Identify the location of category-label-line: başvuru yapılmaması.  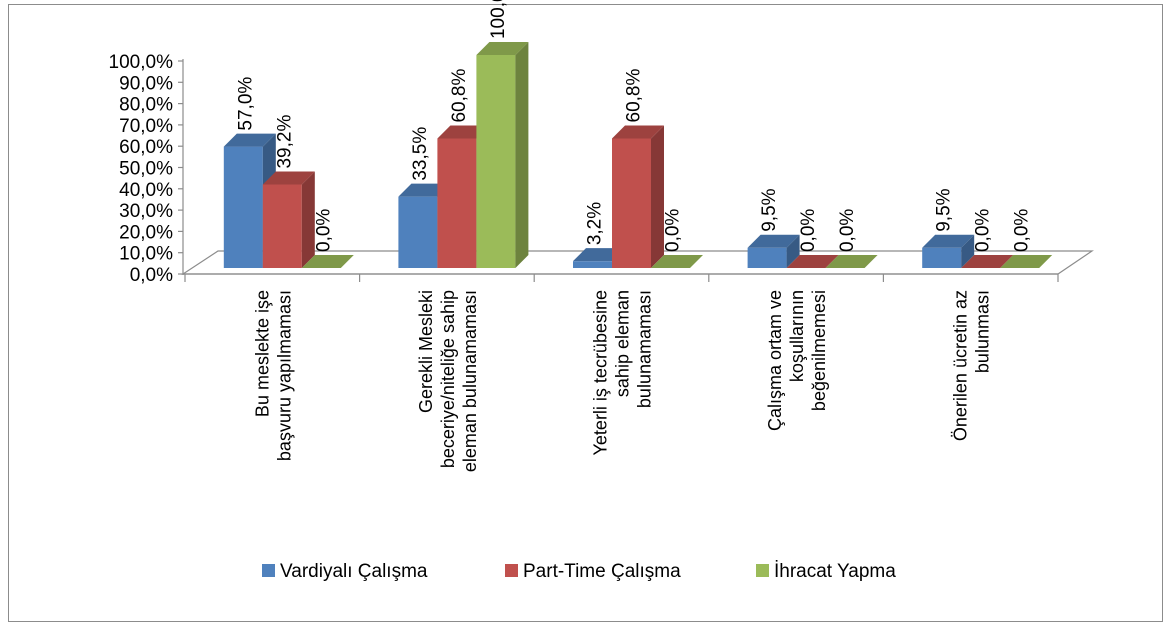
(284, 375).